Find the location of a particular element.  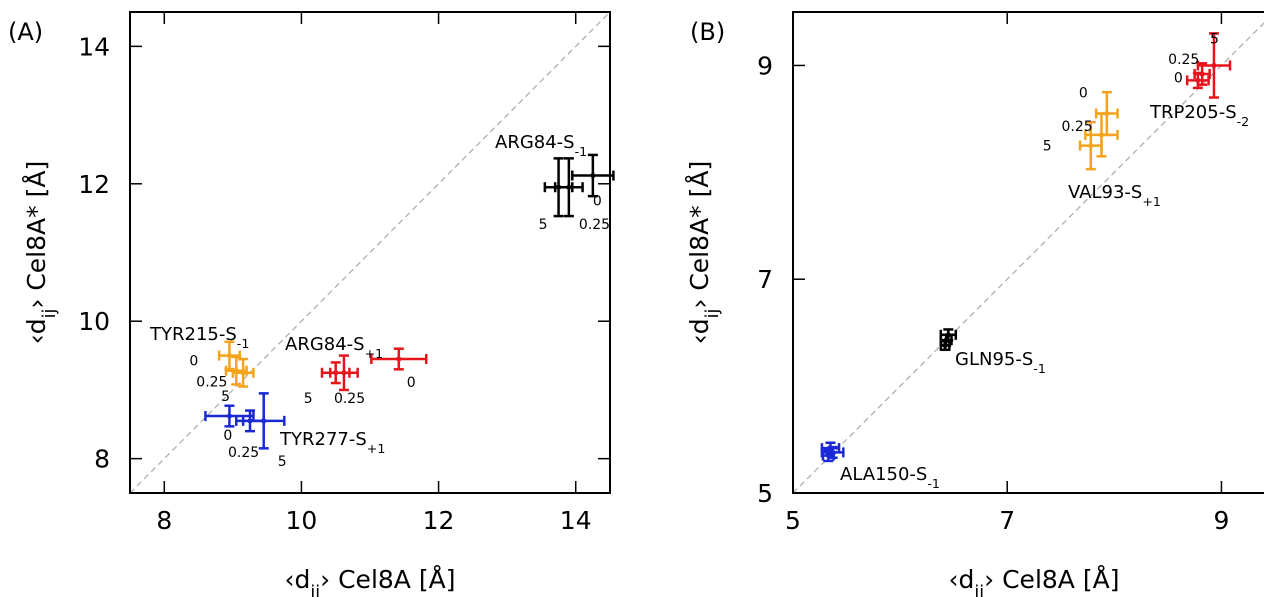

x-tick-label: 12 is located at coordinates (439, 520).